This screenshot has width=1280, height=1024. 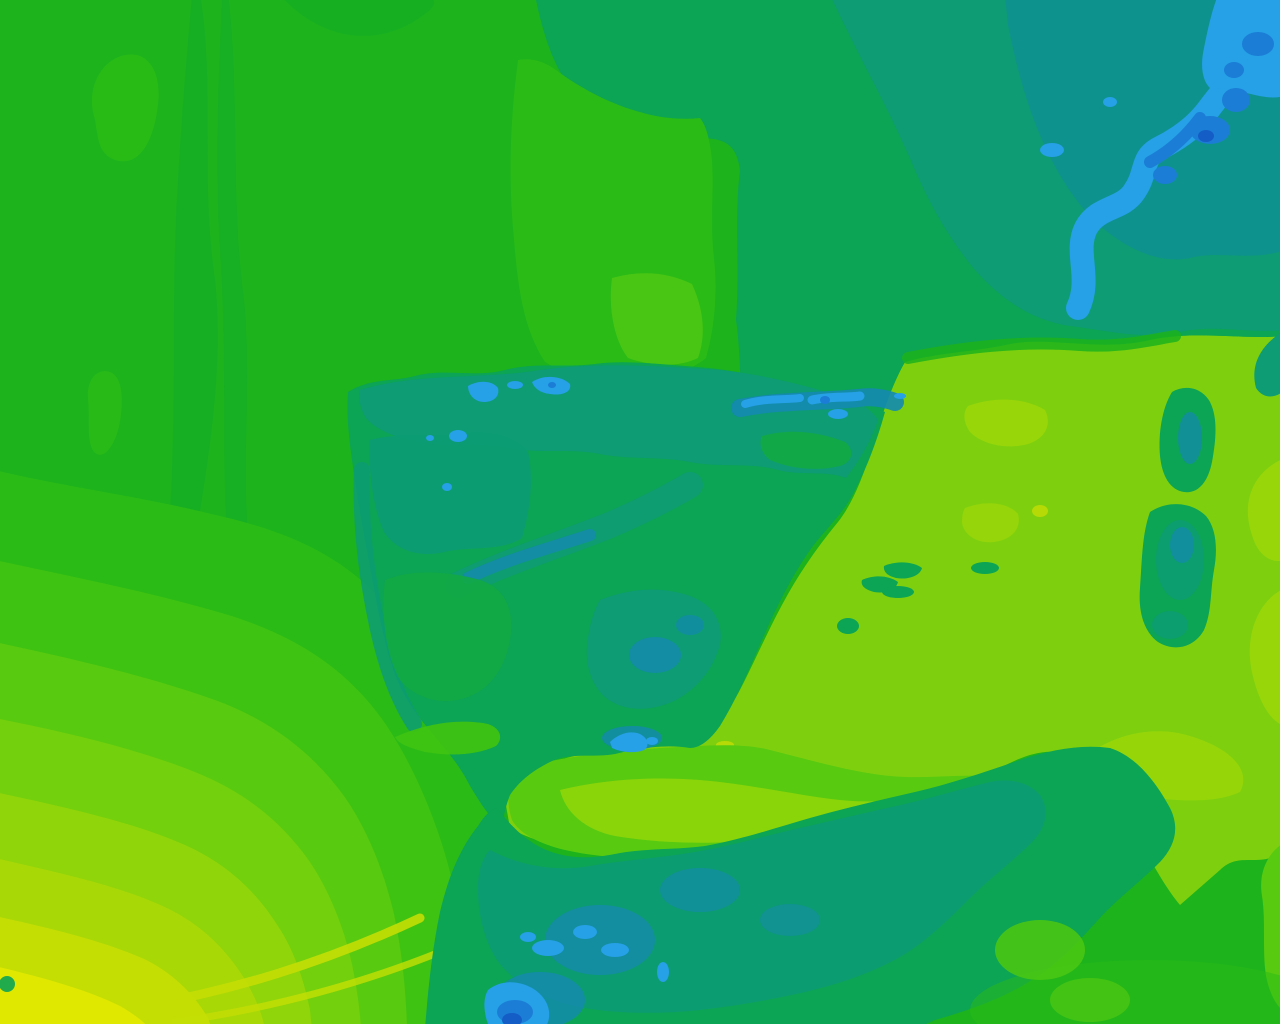 What do you see at coordinates (1170, 625) in the screenshot?
I see `sardinia-cool-interior` at bounding box center [1170, 625].